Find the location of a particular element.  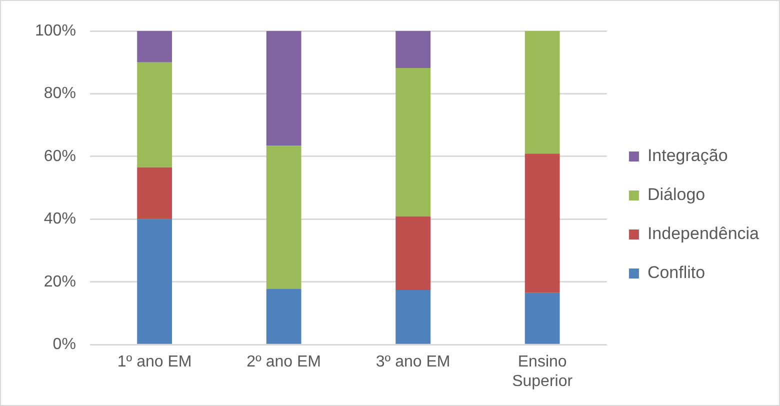

legend-label: Diálogo is located at coordinates (676, 194).